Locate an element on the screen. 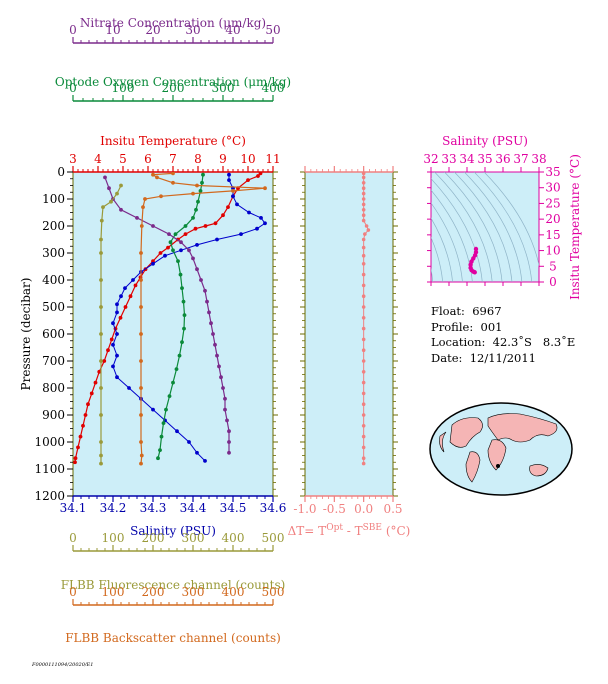 This screenshot has height=684, width=608. flu-series is located at coordinates (111, 324).